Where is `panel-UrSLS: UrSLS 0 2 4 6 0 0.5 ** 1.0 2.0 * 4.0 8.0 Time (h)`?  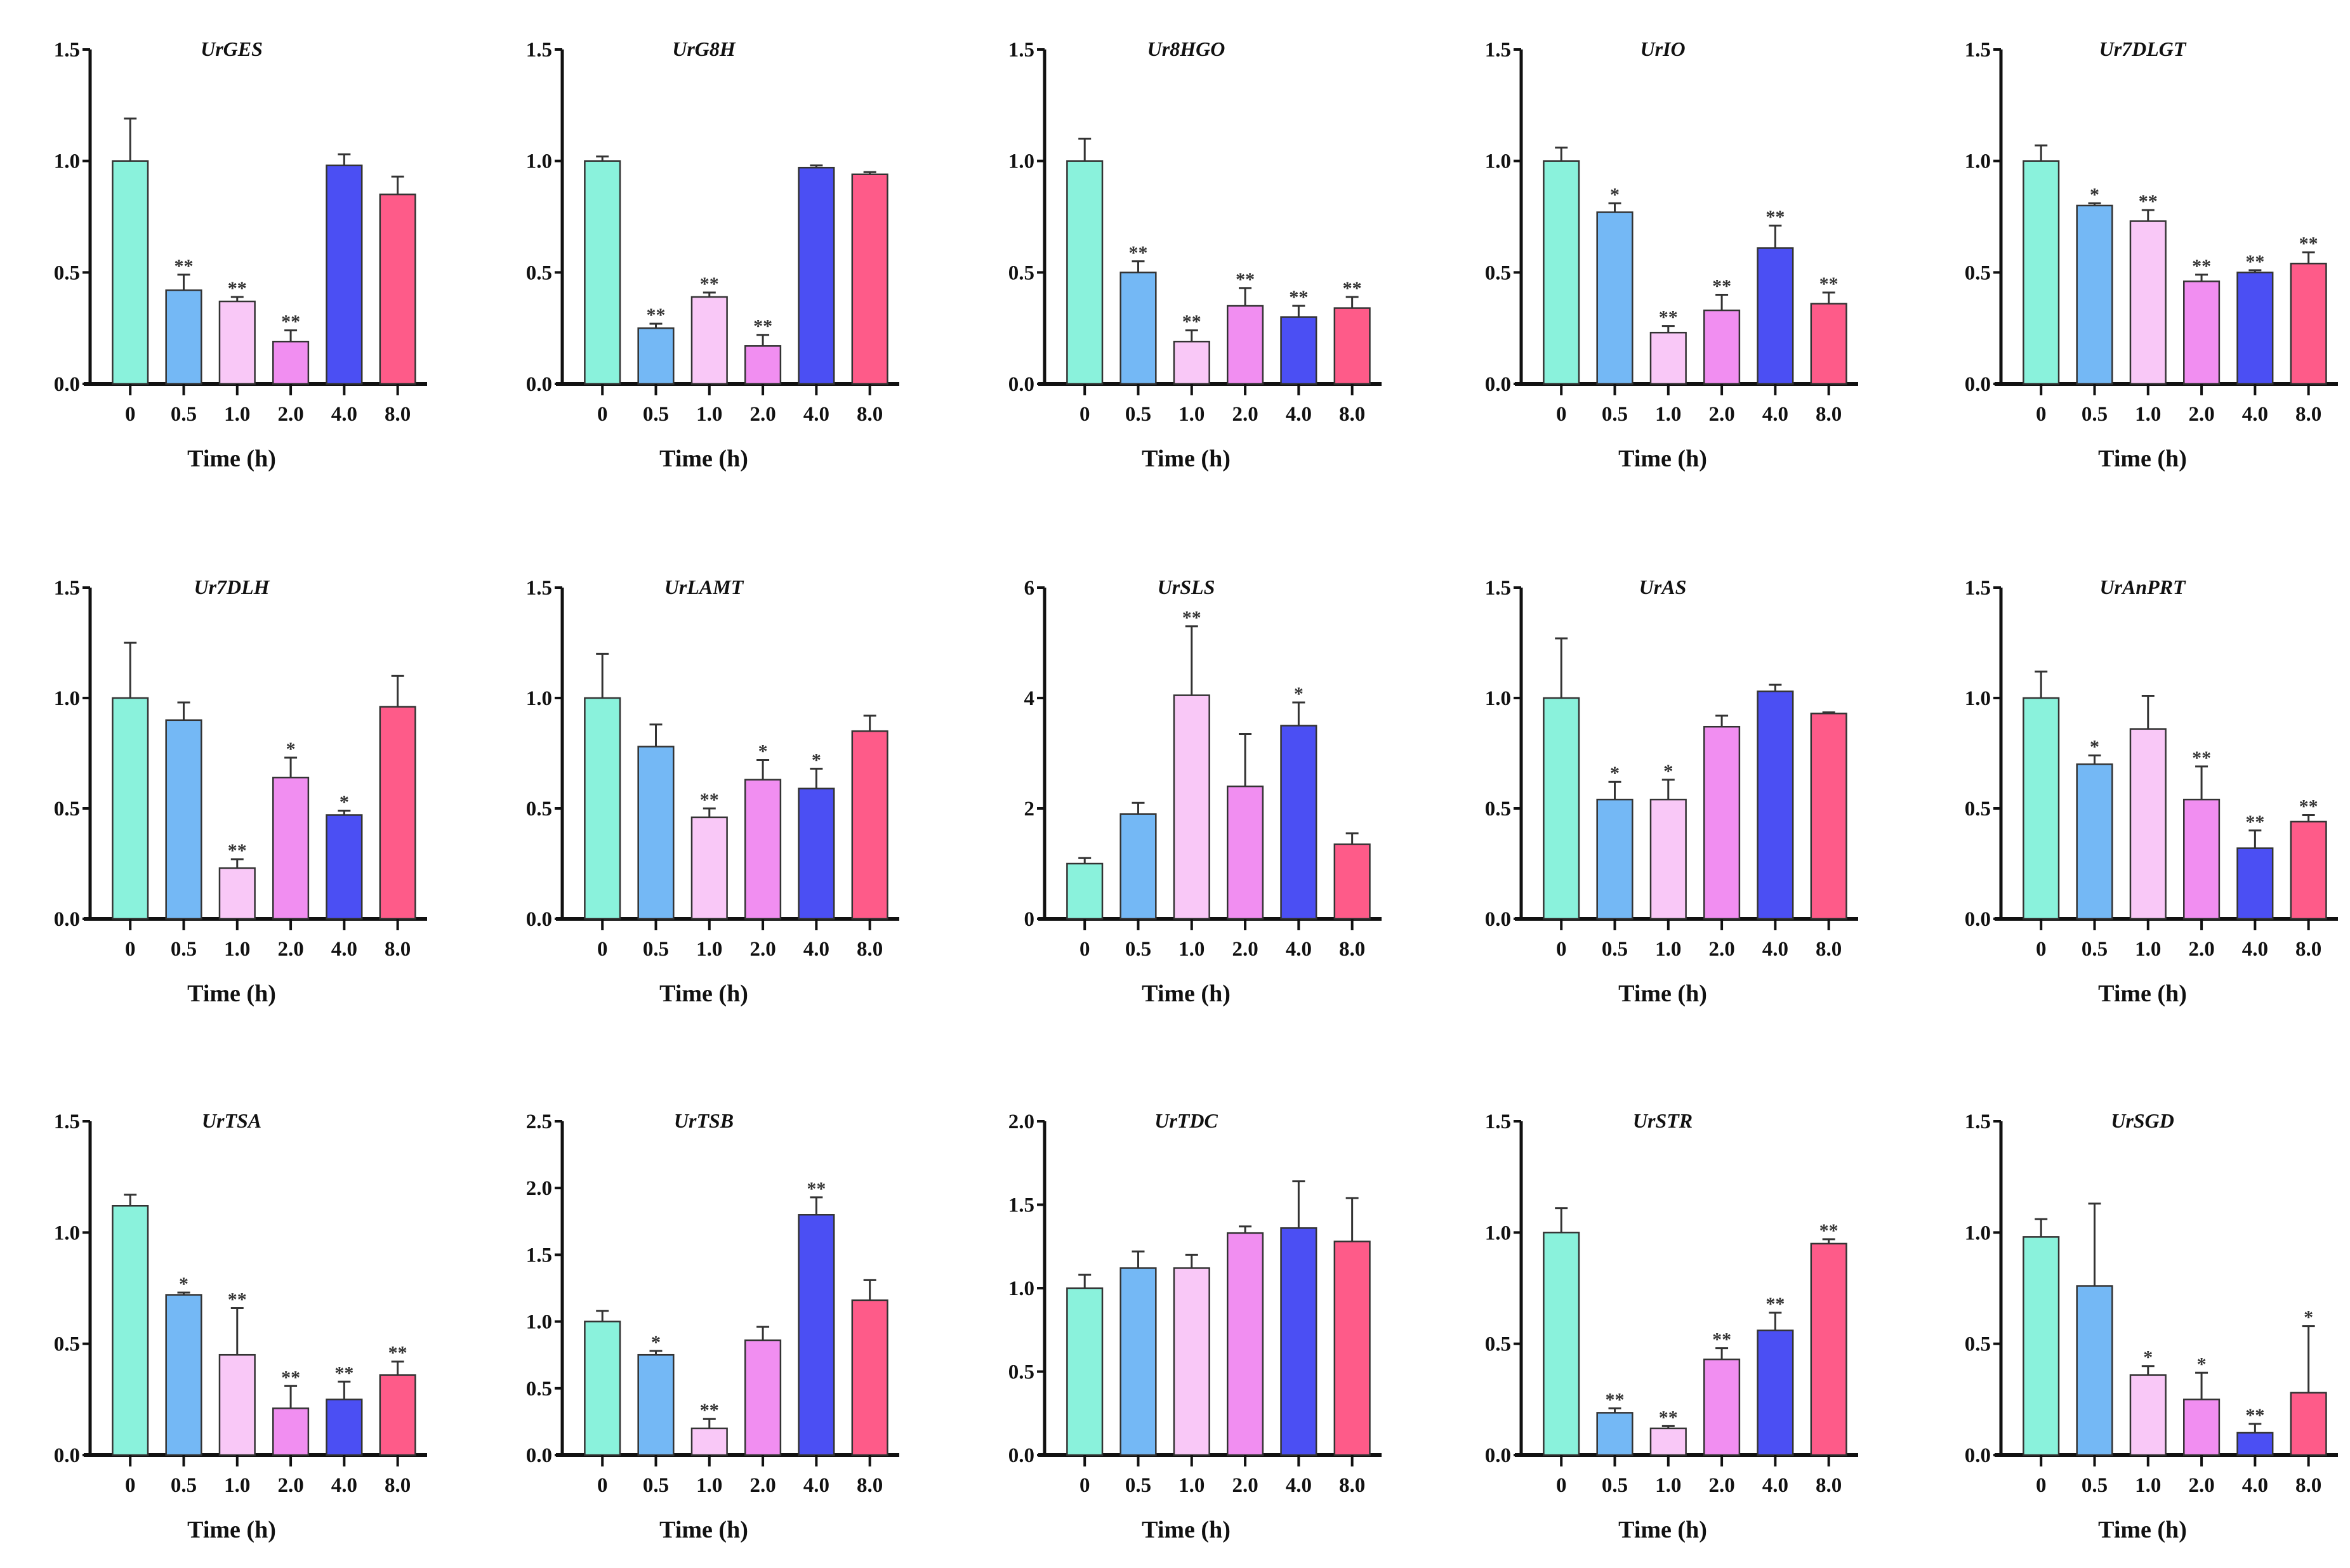 panel-UrSLS: UrSLS 0 2 4 6 0 0.5 ** 1.0 2.0 * 4.0 8.0 Time (h) is located at coordinates (1203, 792).